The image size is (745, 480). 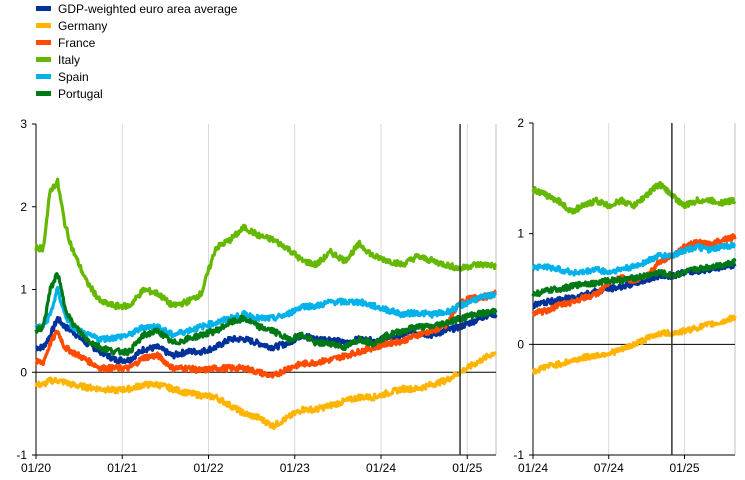 What do you see at coordinates (148, 8) in the screenshot?
I see `legend-label: GDP-weighted euro area average` at bounding box center [148, 8].